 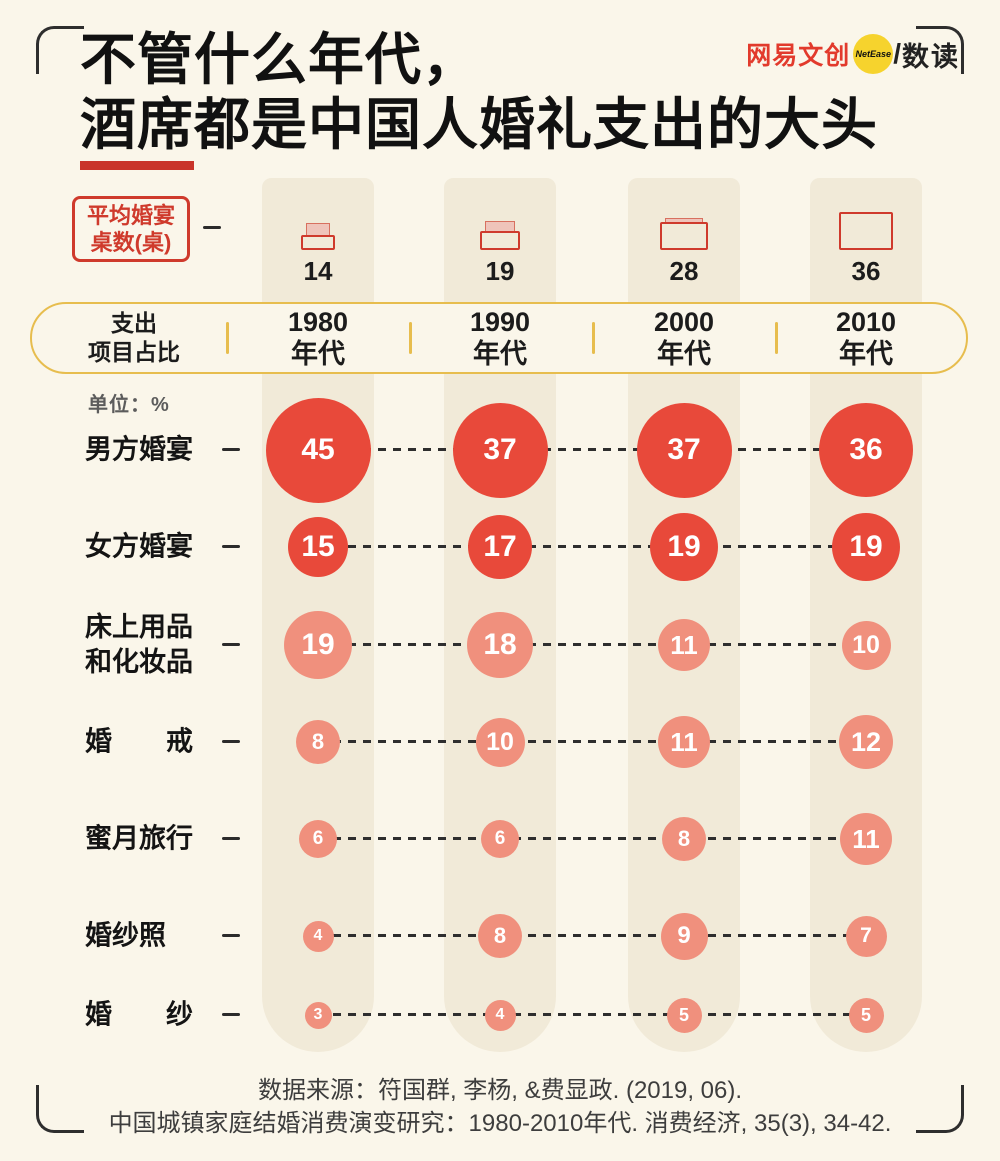 What do you see at coordinates (866, 271) in the screenshot?
I see `banquet-table-count: 36` at bounding box center [866, 271].